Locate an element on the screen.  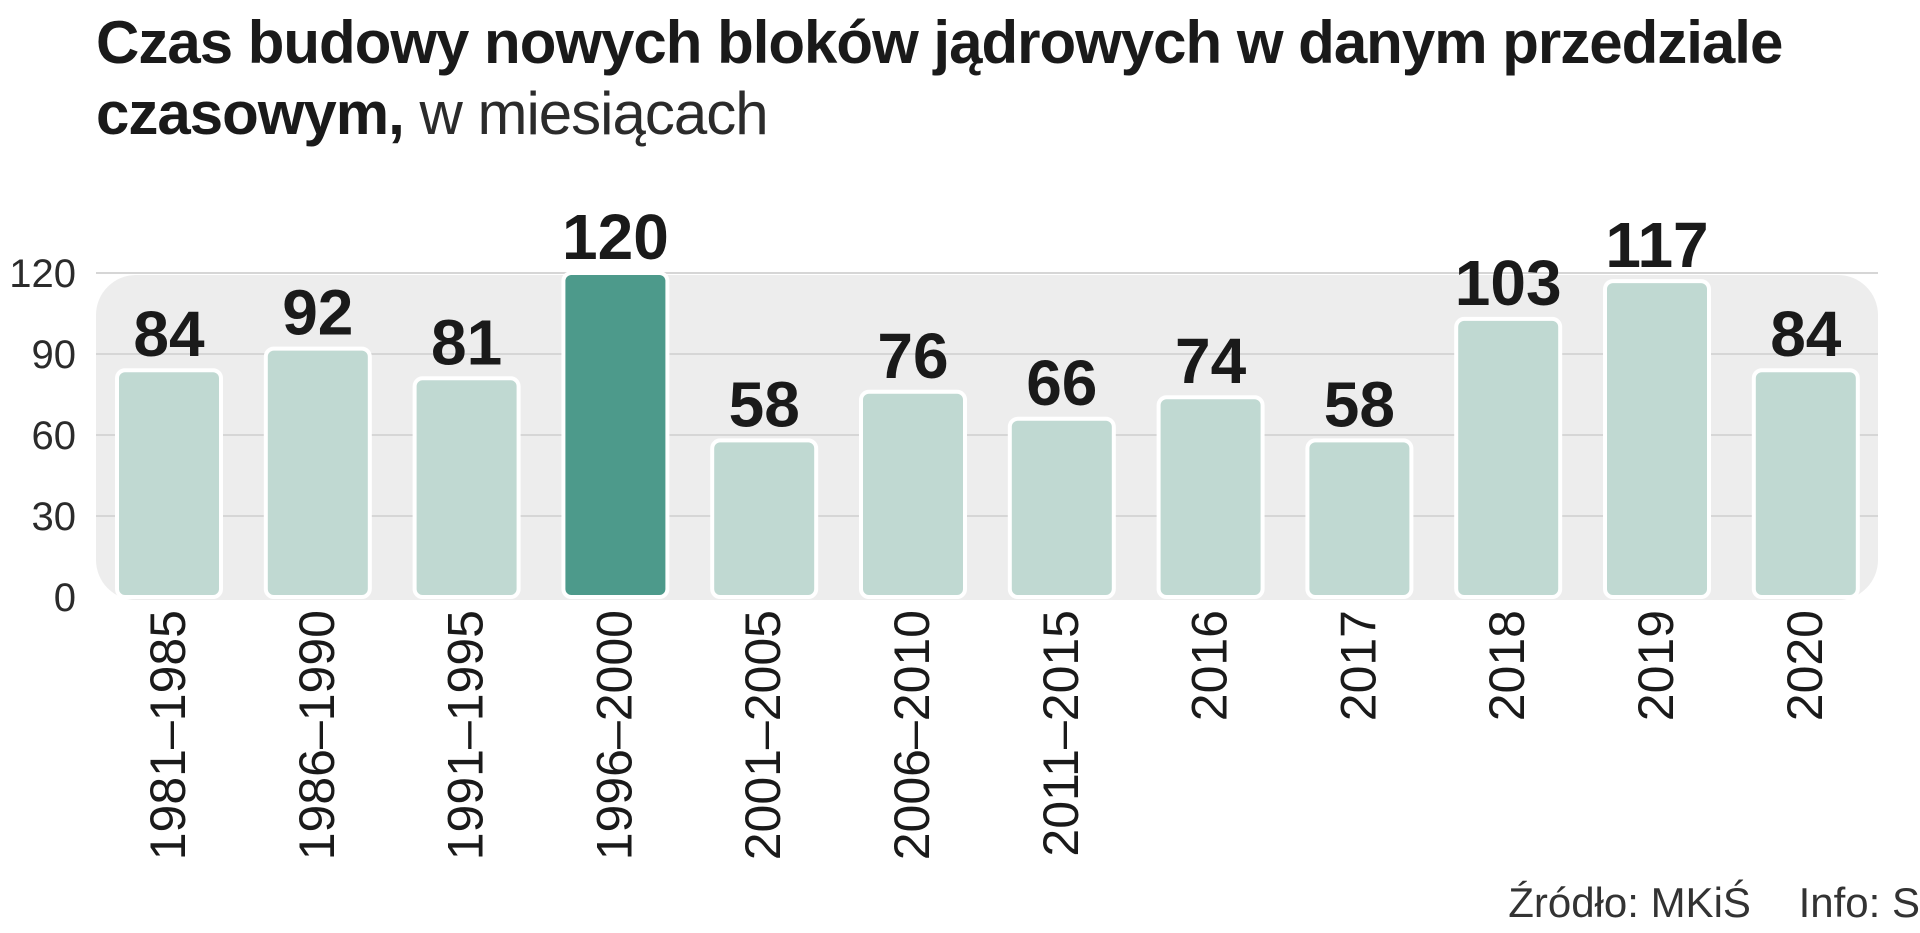
value-label: 66 is located at coordinates (1061, 383).